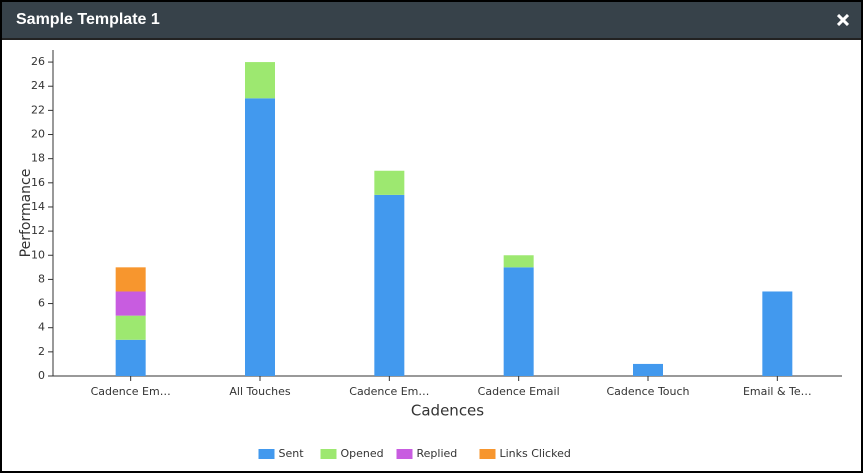 This screenshot has height=473, width=863. Describe the element at coordinates (292, 453) in the screenshot. I see `legend-label: Sent` at that location.